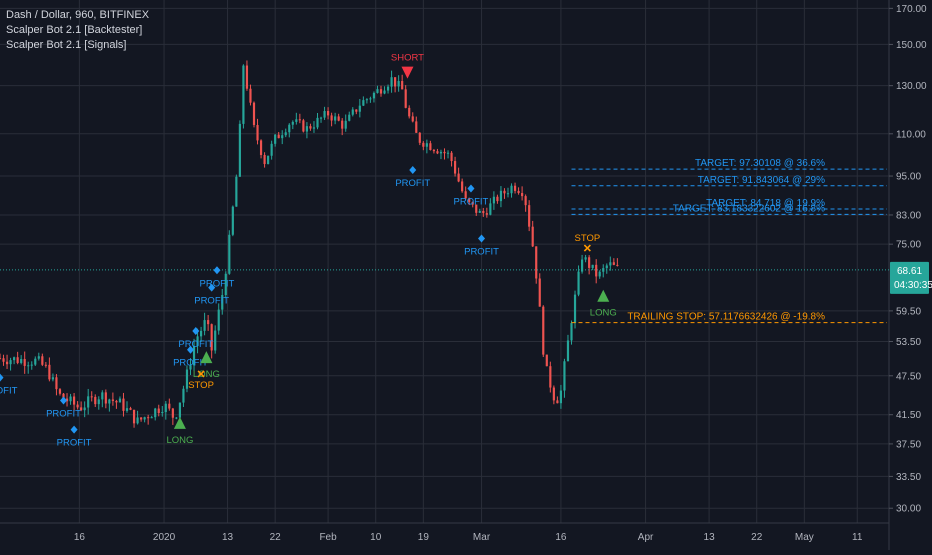 Image resolution: width=932 pixels, height=555 pixels. What do you see at coordinates (78, 15) in the screenshot?
I see `symbol-title: Dash / Dollar, 960, BITFINEX` at bounding box center [78, 15].